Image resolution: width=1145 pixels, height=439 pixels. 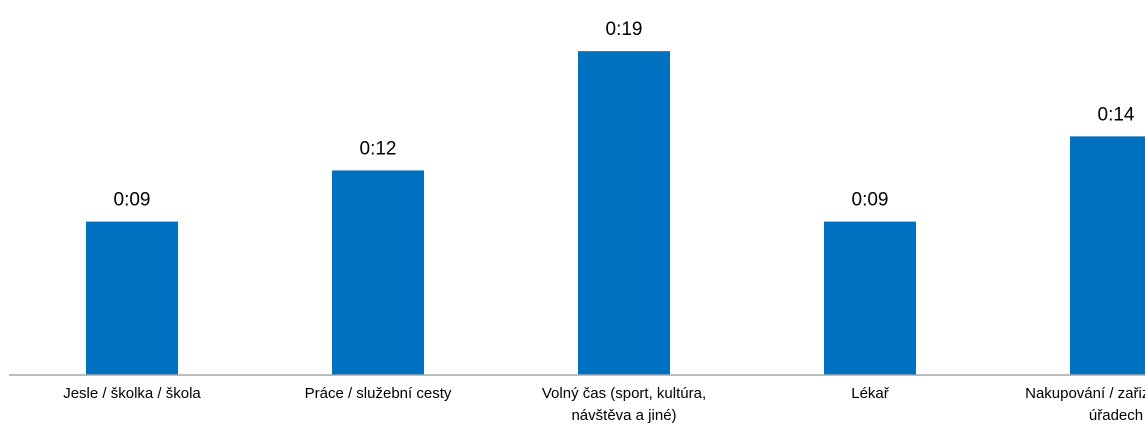 What do you see at coordinates (1116, 114) in the screenshot?
I see `value-label: 0:14` at bounding box center [1116, 114].